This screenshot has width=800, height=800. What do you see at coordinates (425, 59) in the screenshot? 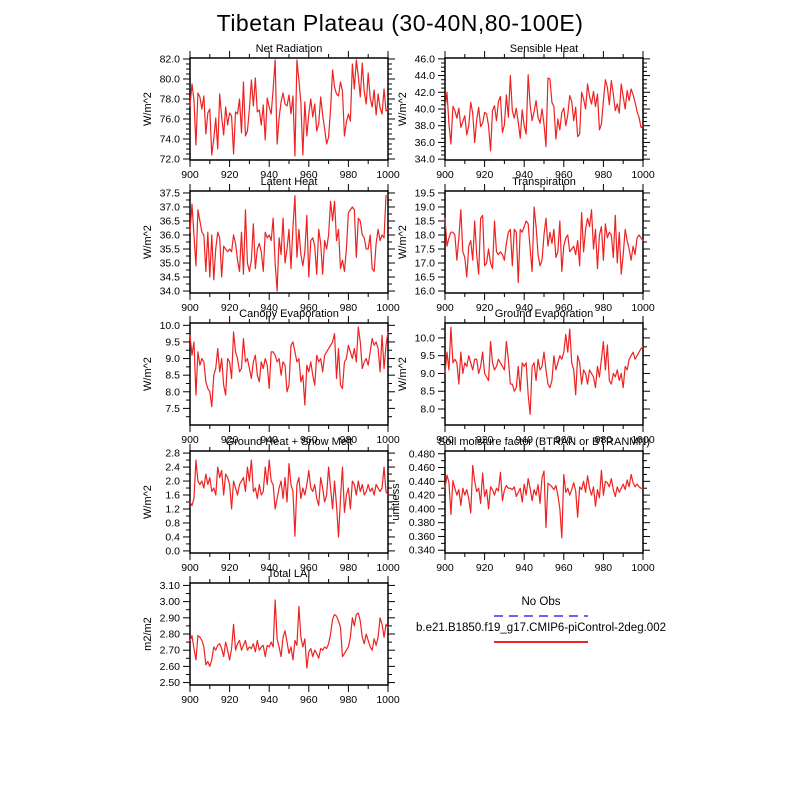
I see `y-tick-label: 46.0` at bounding box center [425, 59].